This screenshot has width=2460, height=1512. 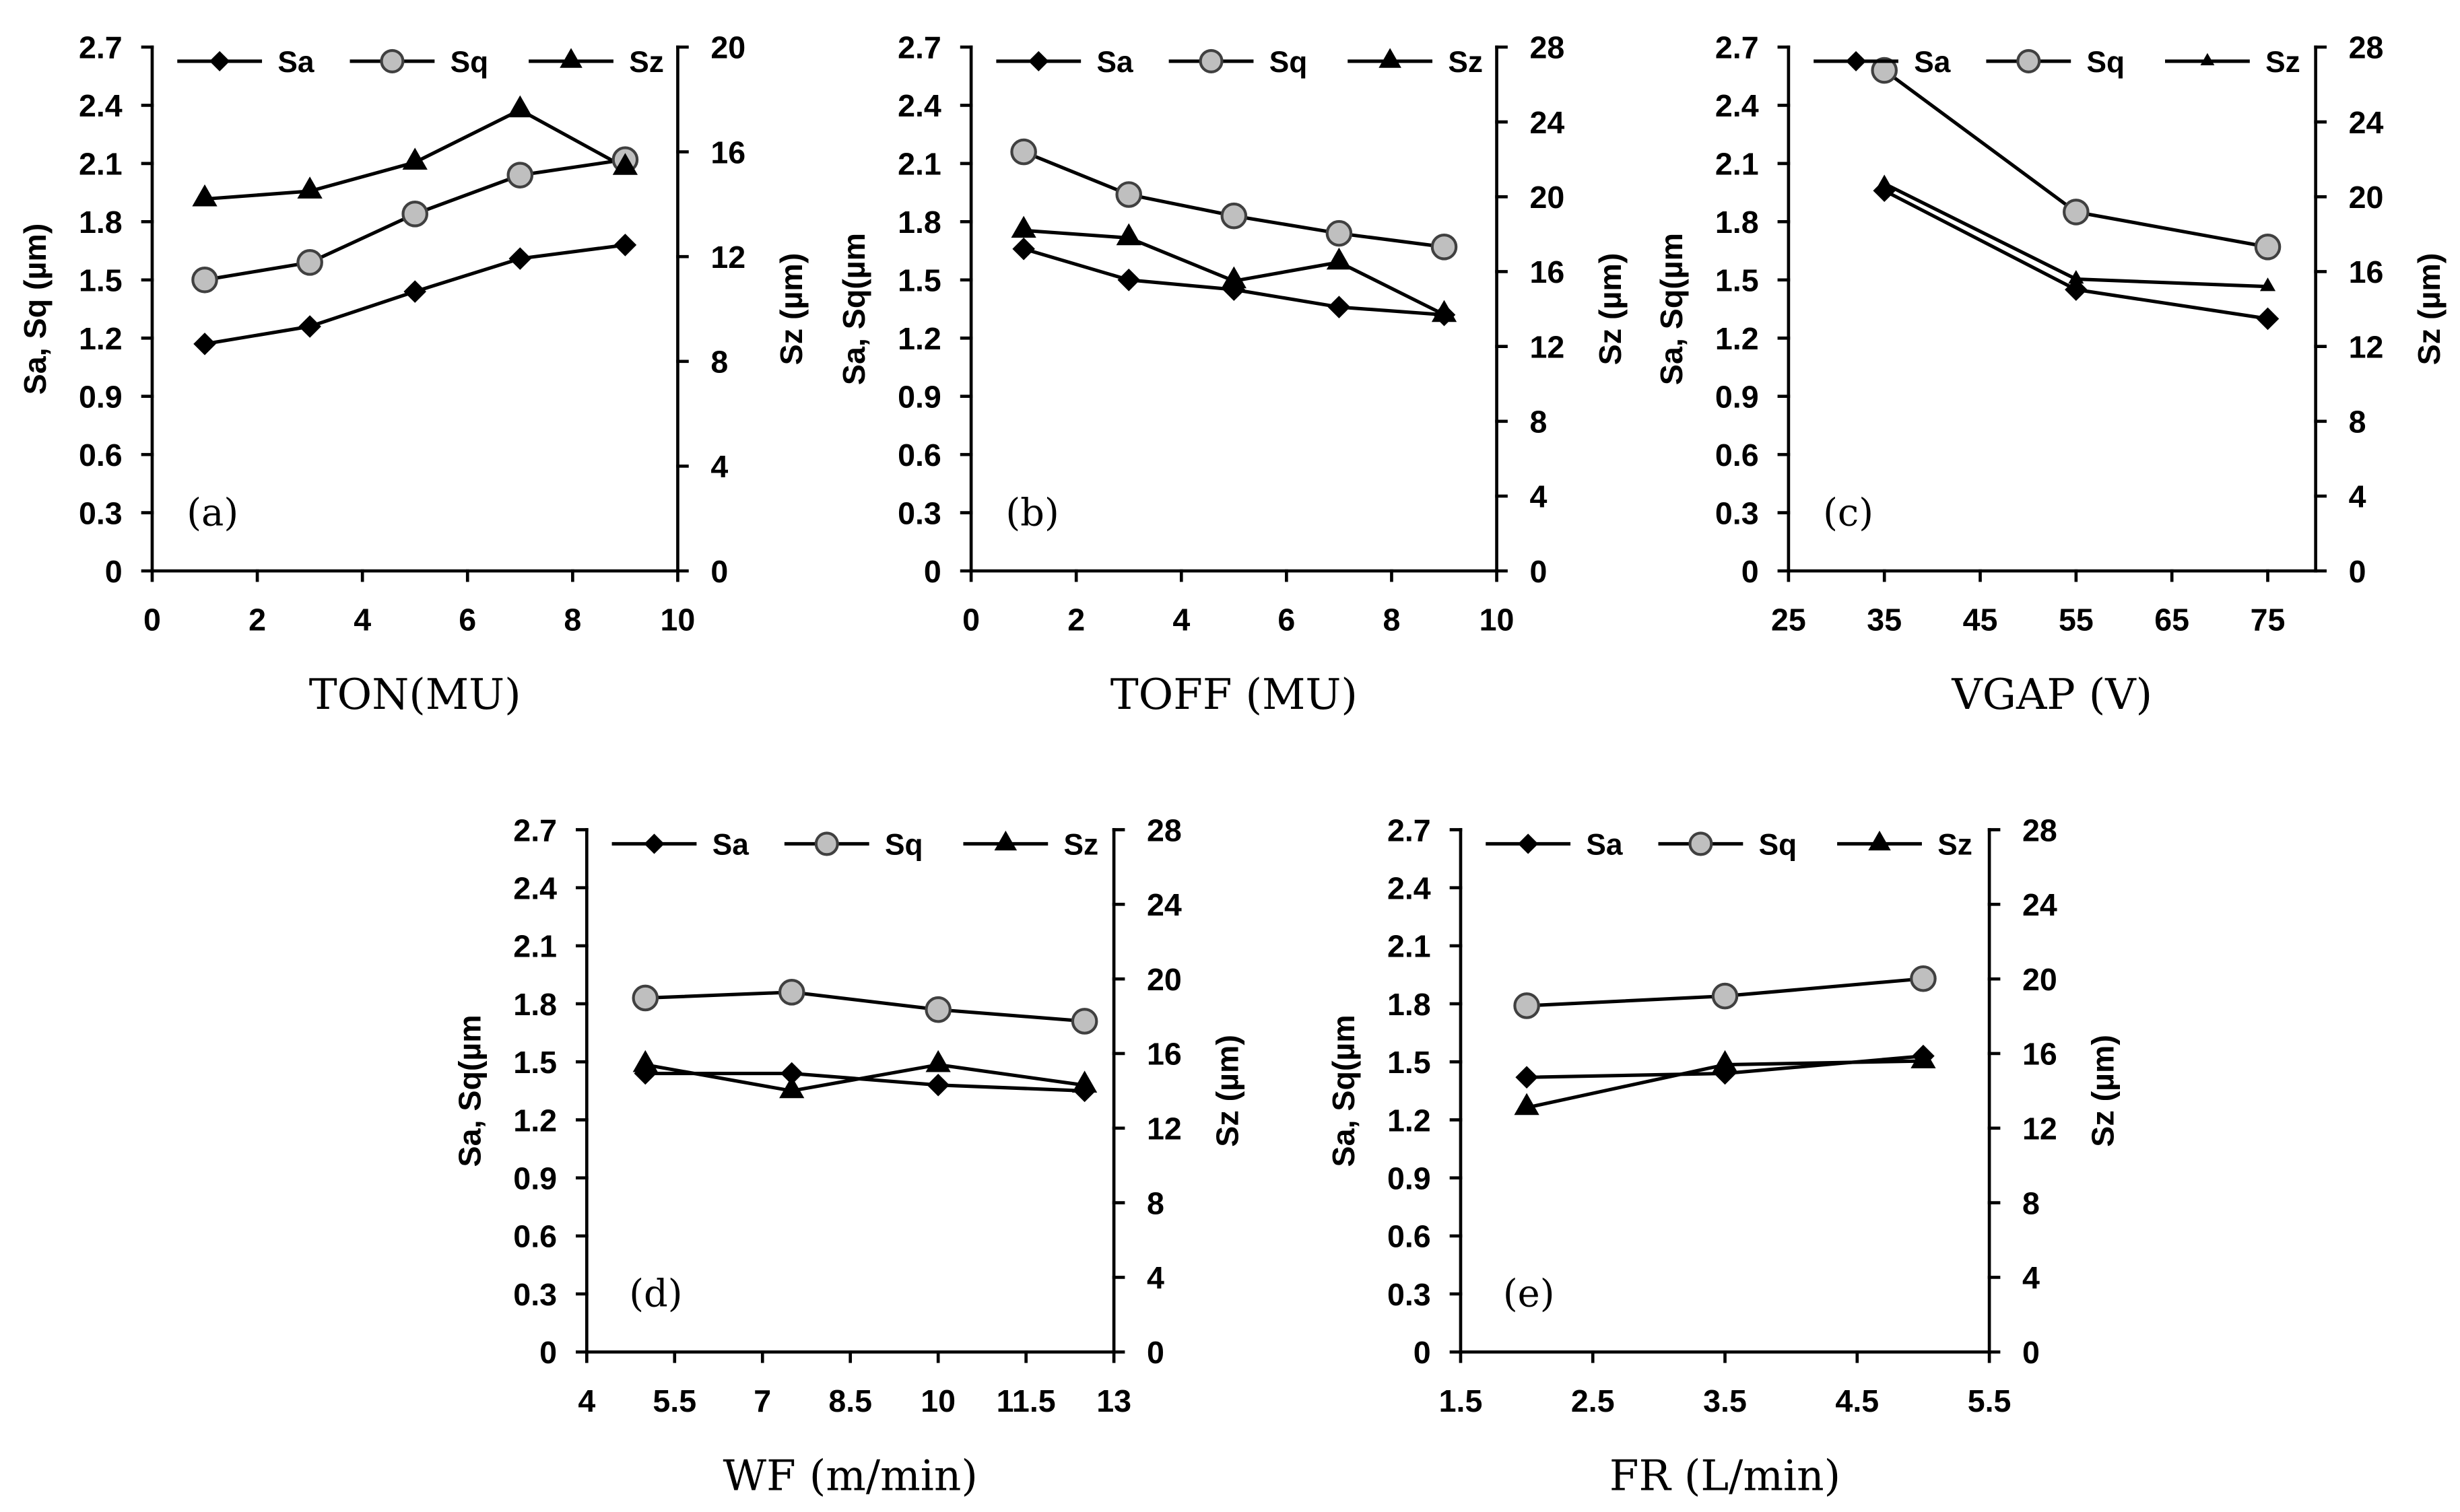 What do you see at coordinates (1671, 309) in the screenshot?
I see `y-axis-title: Sa, Sq(µm` at bounding box center [1671, 309].